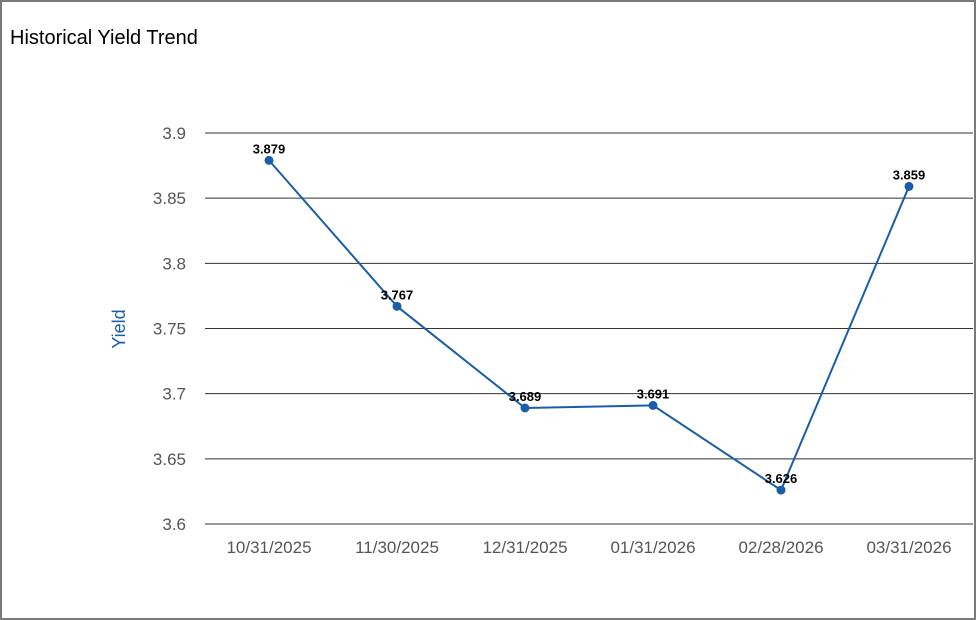 The width and height of the screenshot is (976, 620). I want to click on x-tick-label: 02/28/2026, so click(780, 547).